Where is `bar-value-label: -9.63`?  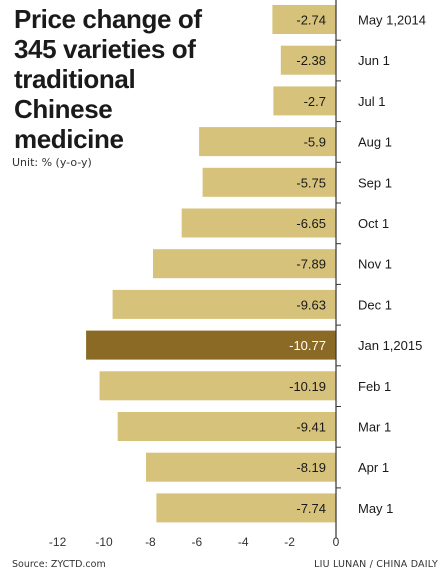 bar-value-label: -9.63 is located at coordinates (311, 304).